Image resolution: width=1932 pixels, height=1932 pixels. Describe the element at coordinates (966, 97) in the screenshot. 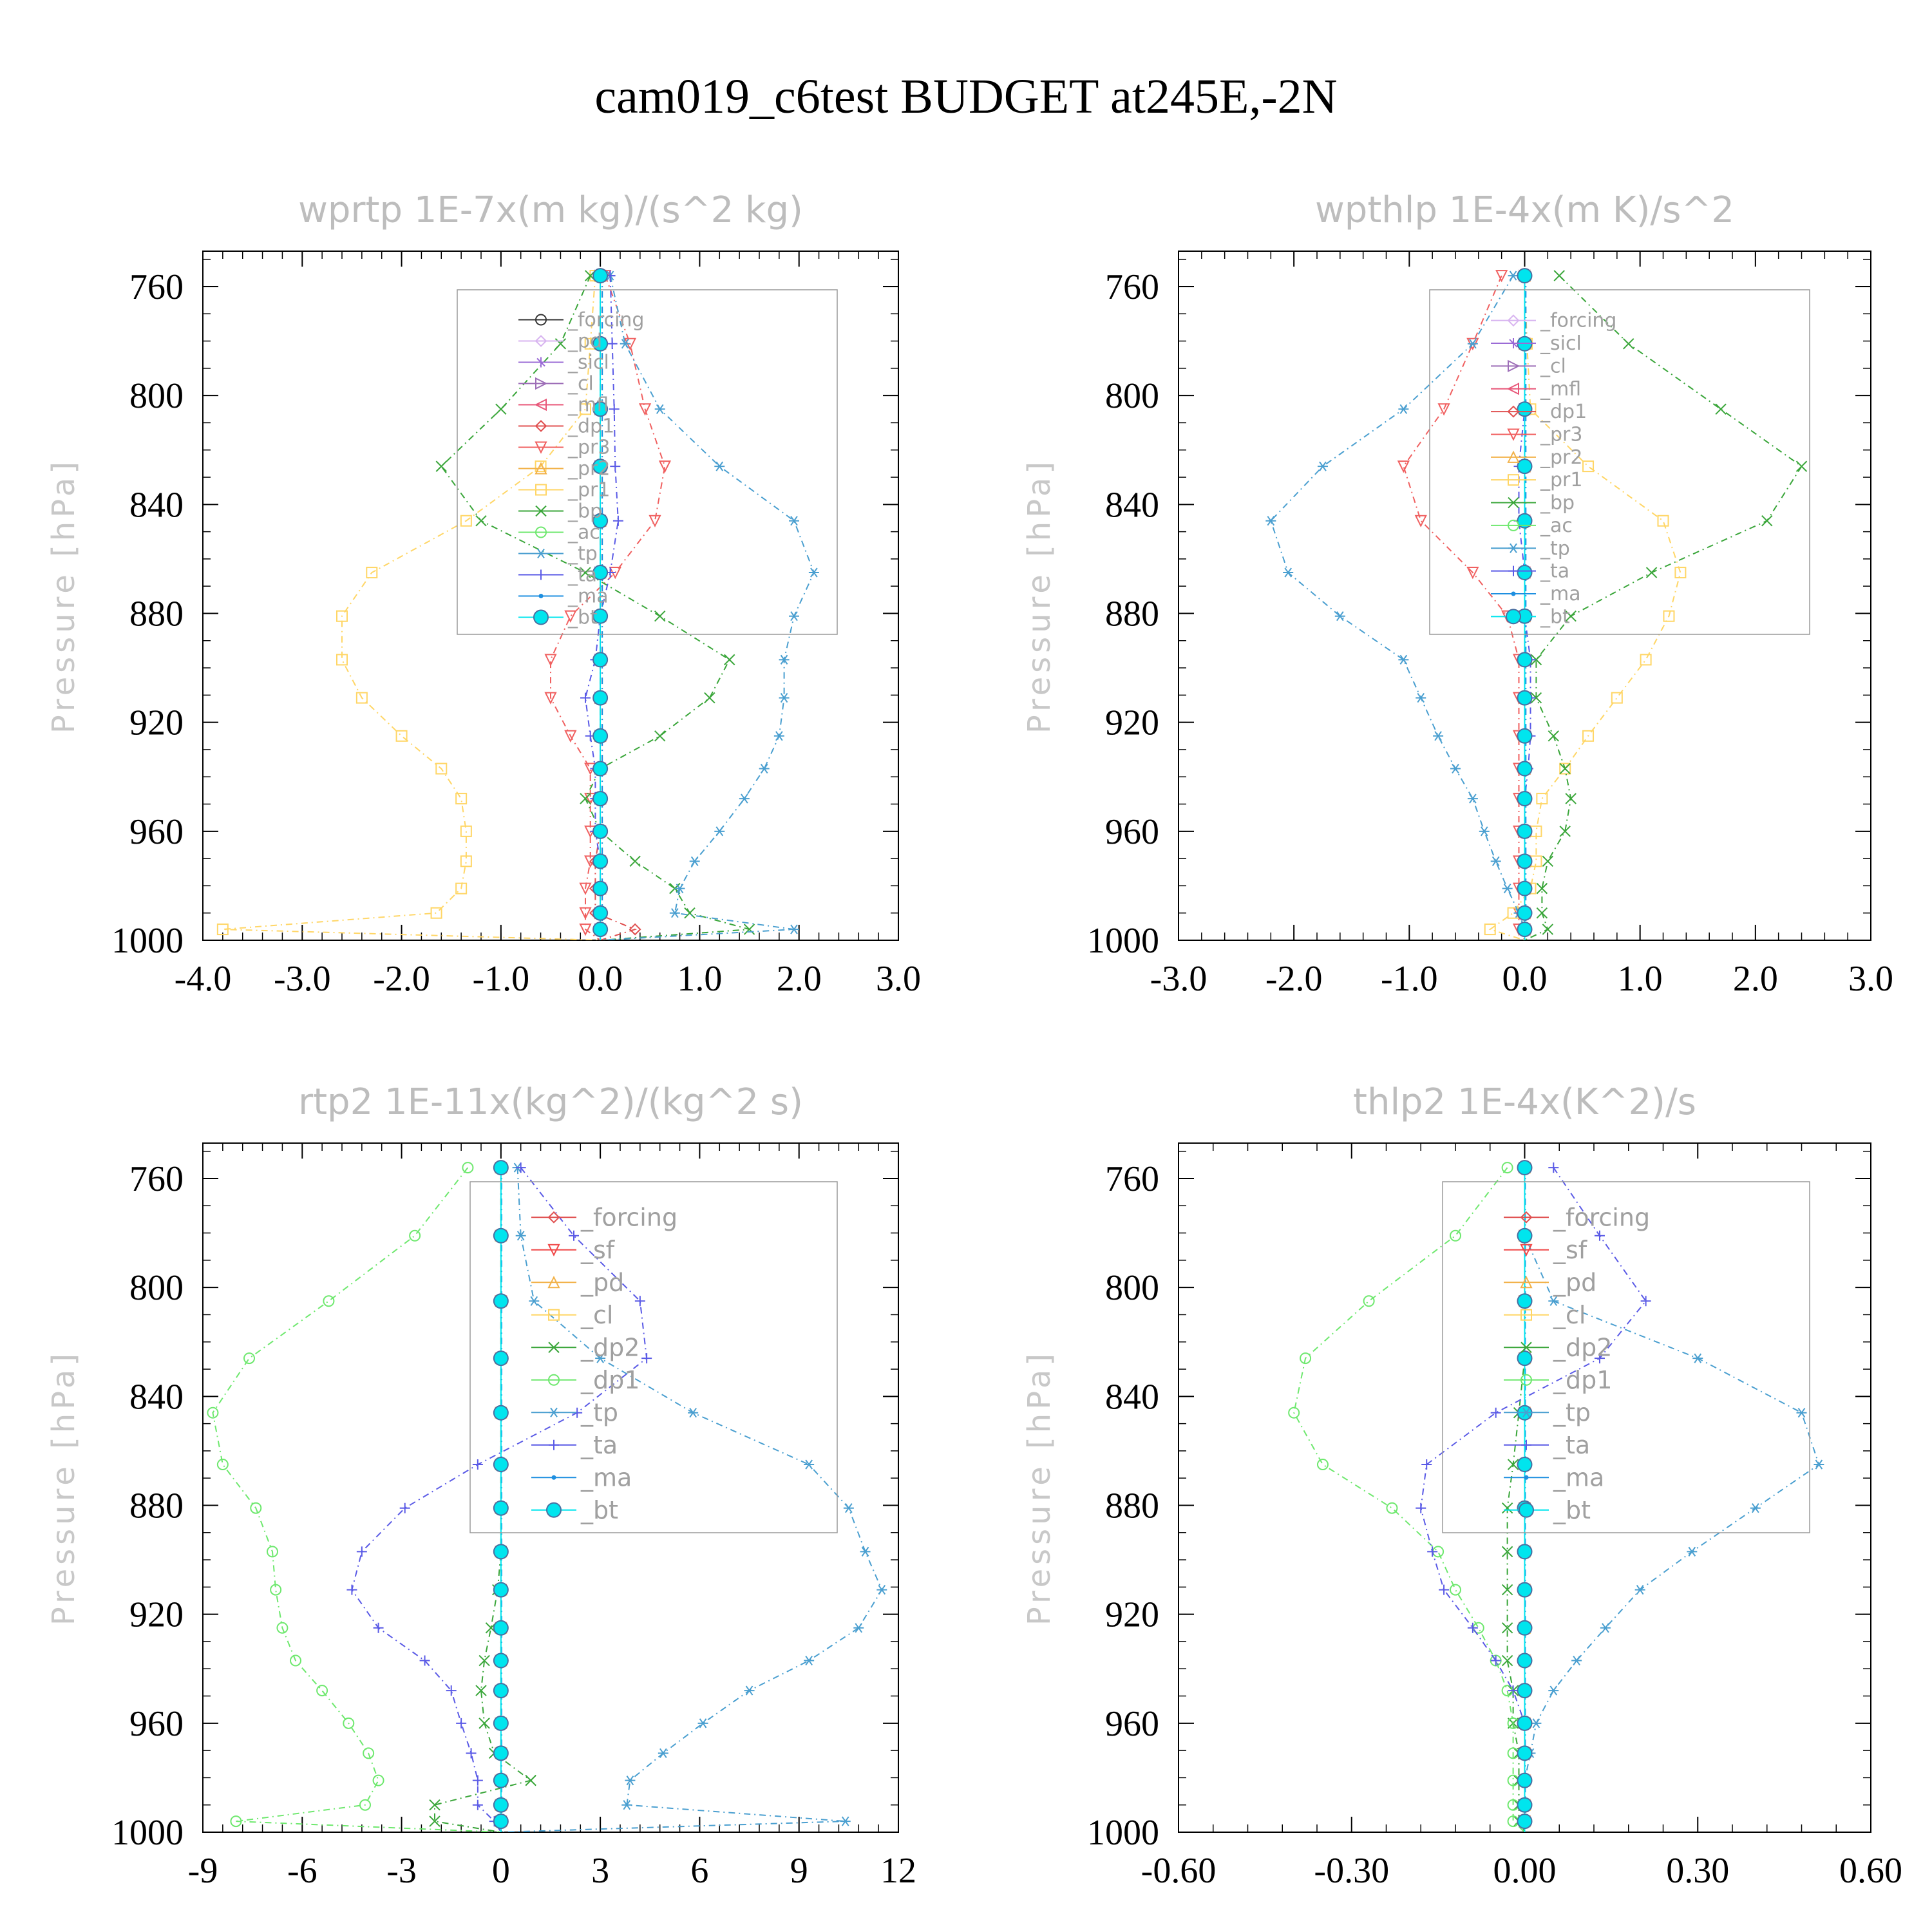

I see `figure-title: cam019_c6test BUDGET at245E,-2N` at that location.